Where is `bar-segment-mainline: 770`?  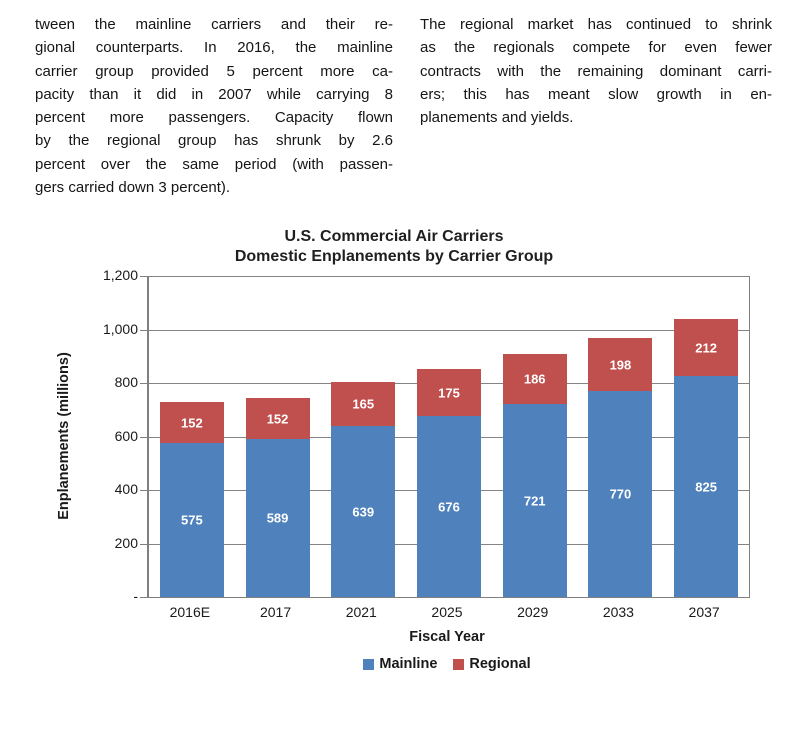 bar-segment-mainline: 770 is located at coordinates (620, 494).